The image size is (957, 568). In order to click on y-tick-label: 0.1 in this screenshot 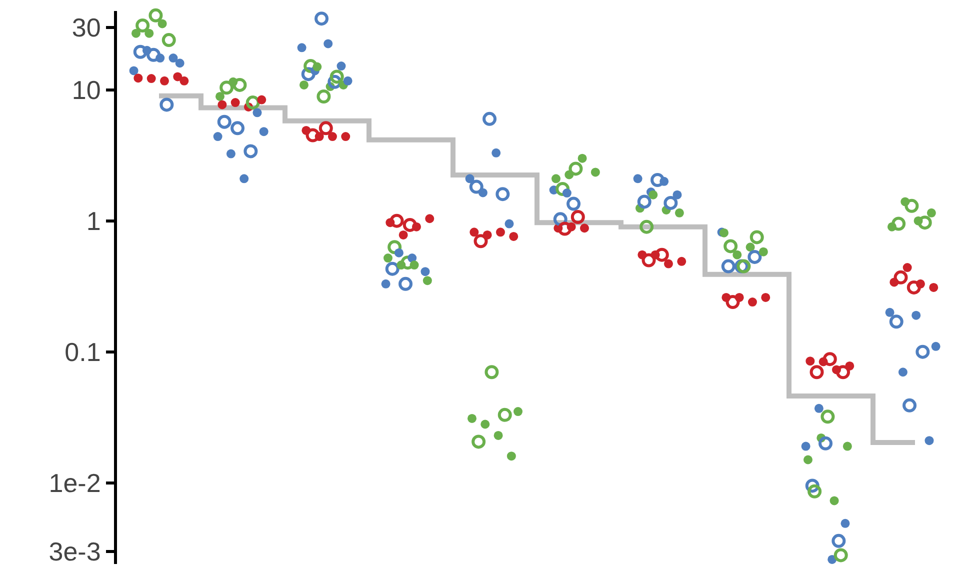, I will do `click(82, 351)`.